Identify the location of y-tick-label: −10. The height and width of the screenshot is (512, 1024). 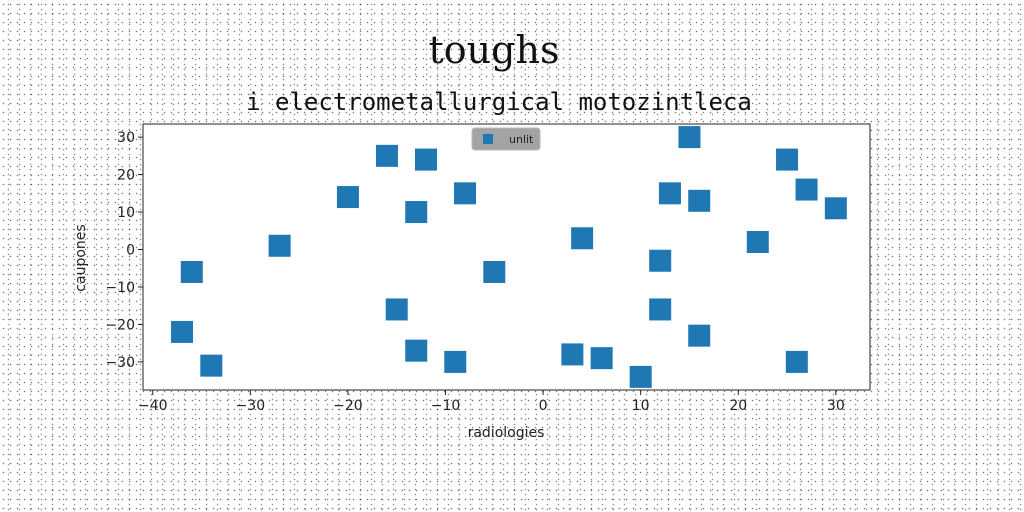
(120, 288).